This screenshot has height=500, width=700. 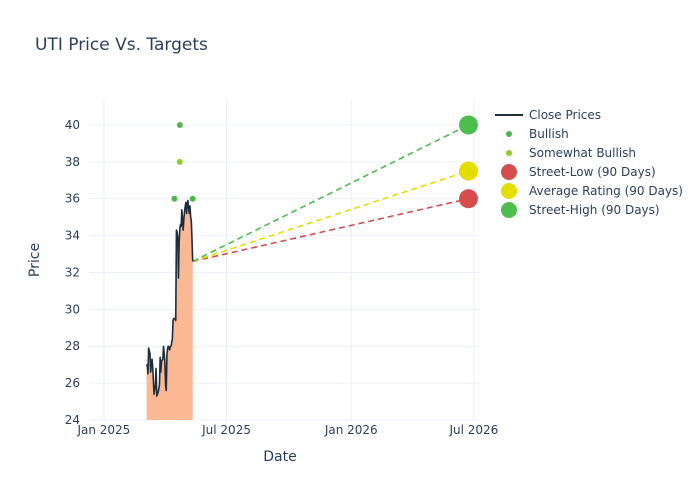 I want to click on close-price-area, so click(x=169, y=310).